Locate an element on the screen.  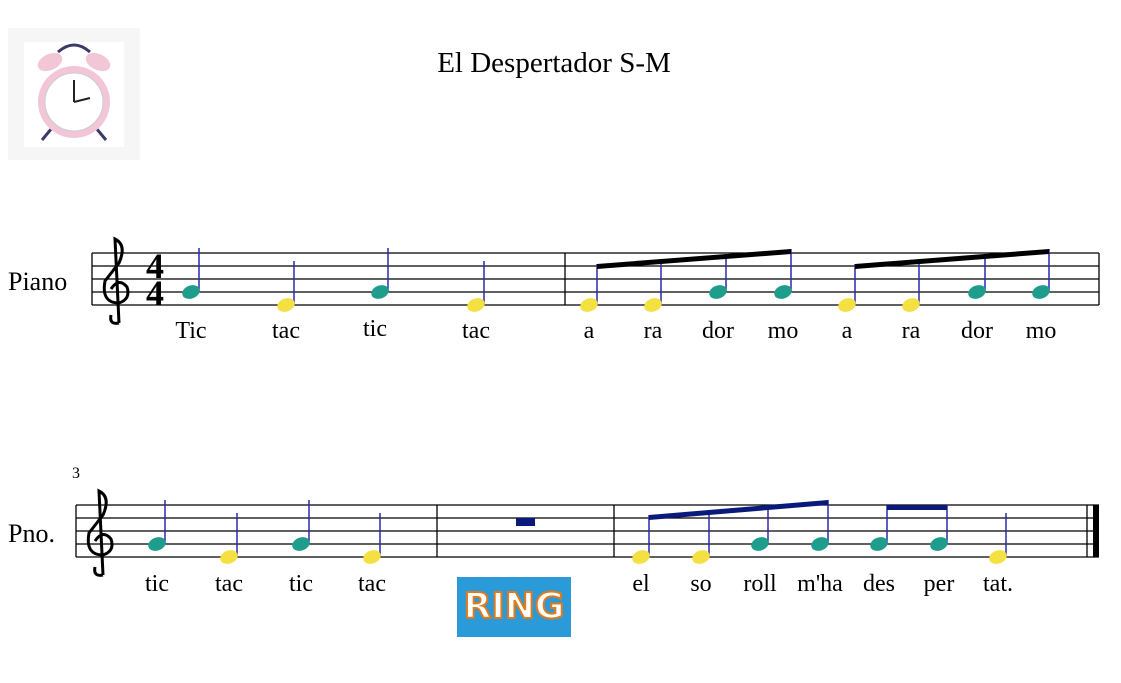
title: El Despertador S-M is located at coordinates (554, 63).